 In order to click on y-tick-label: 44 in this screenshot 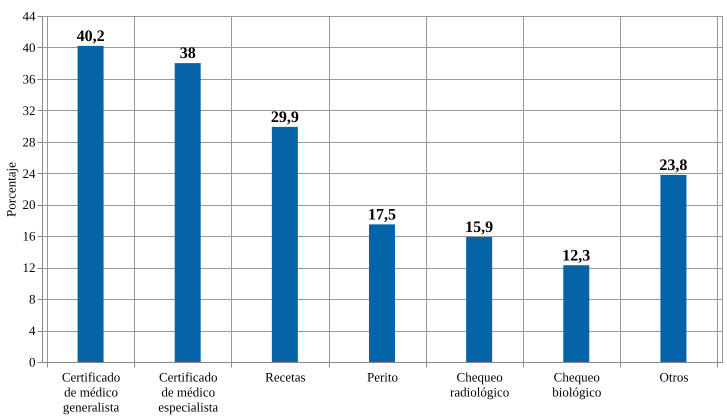, I will do `click(29, 16)`.